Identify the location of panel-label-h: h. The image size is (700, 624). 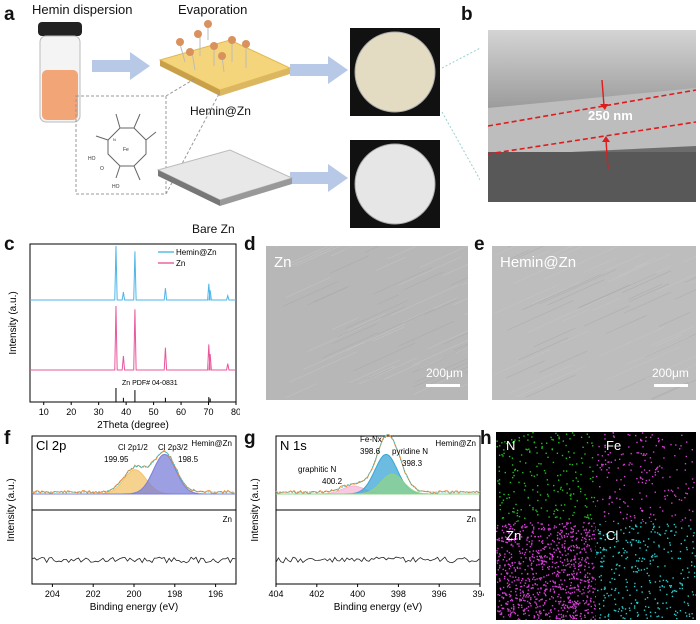
(486, 438).